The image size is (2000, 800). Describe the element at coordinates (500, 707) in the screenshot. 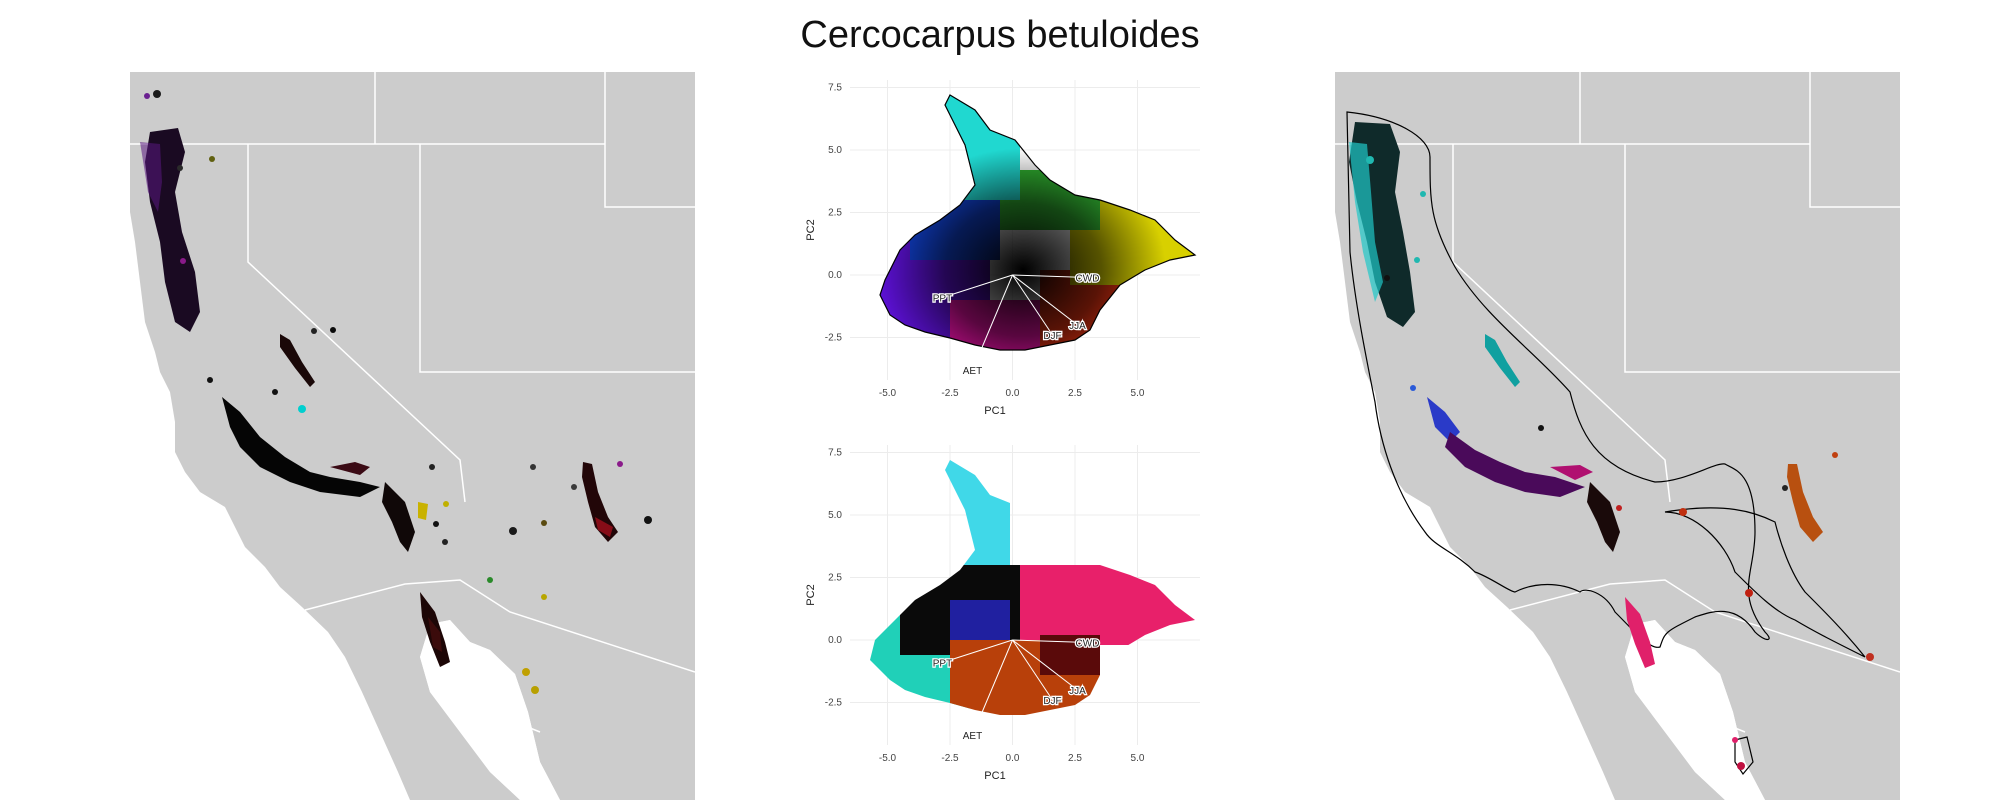

I see `border-mx-states` at that location.